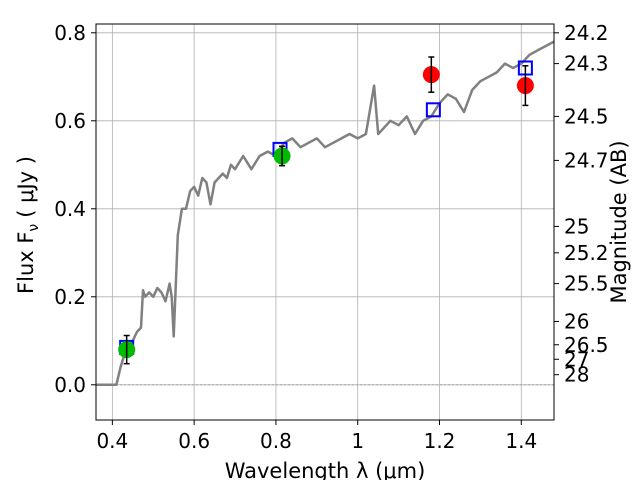 The image size is (640, 480). What do you see at coordinates (433, 110) in the screenshot?
I see `model-flux-square` at bounding box center [433, 110].